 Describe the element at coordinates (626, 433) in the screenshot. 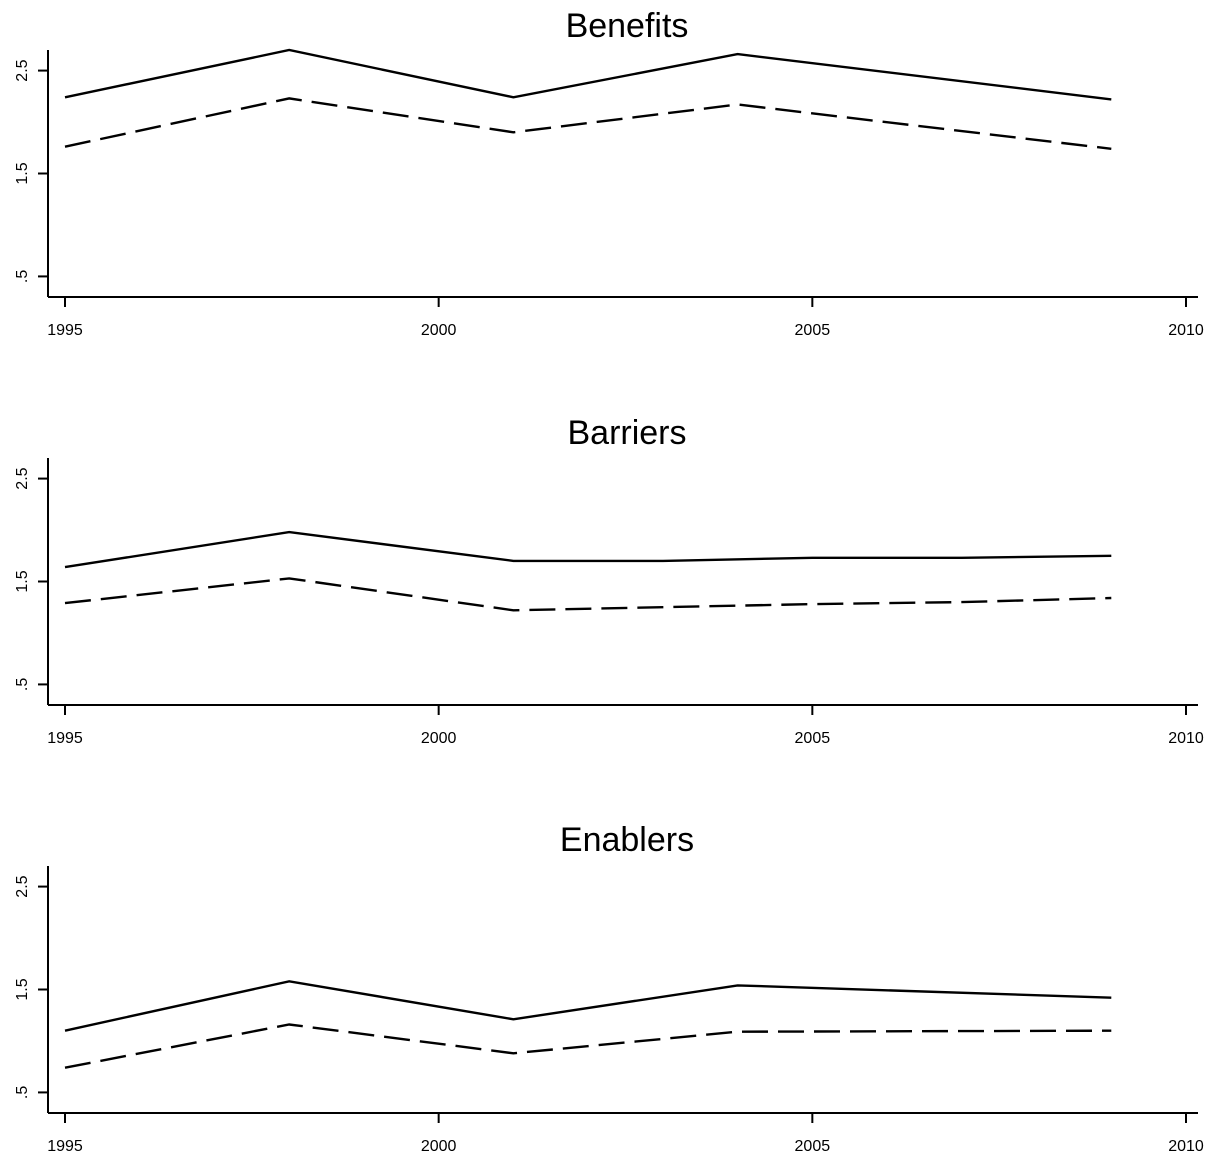

I see `chart-title: Barriers` at that location.